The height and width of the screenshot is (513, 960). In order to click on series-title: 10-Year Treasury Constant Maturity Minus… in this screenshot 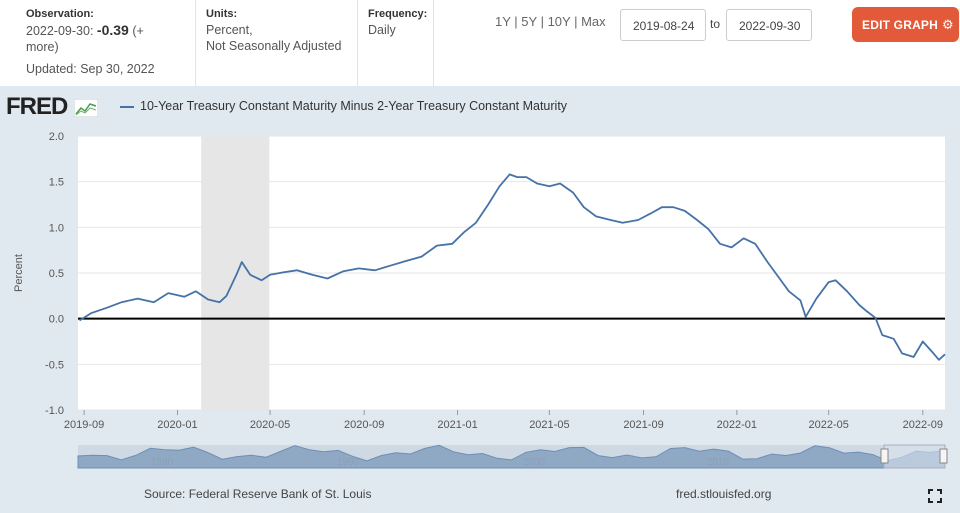, I will do `click(354, 106)`.